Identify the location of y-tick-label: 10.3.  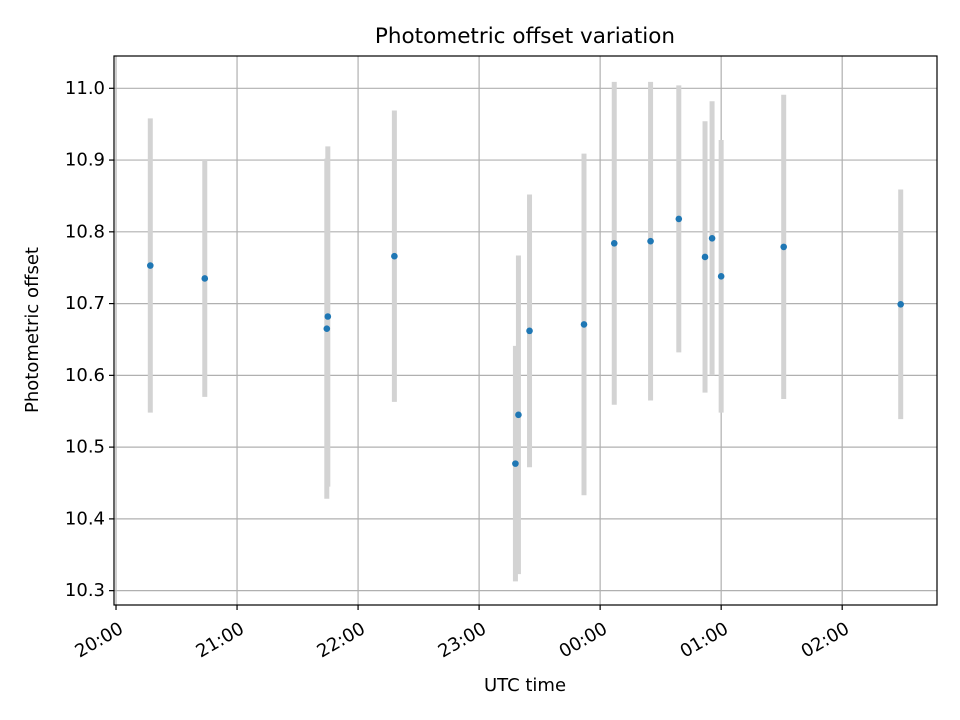
(85, 590).